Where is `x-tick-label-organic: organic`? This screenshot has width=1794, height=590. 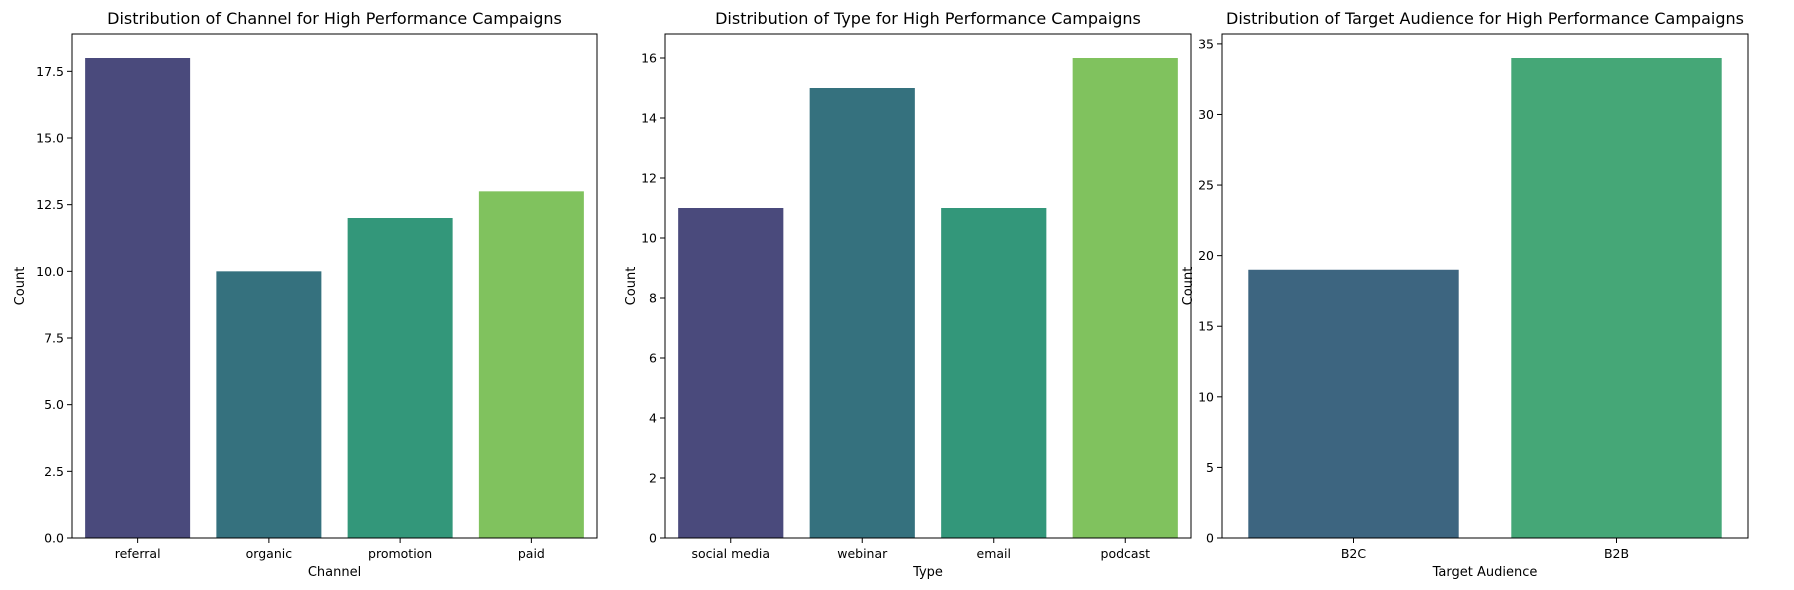 x-tick-label-organic: organic is located at coordinates (269, 553).